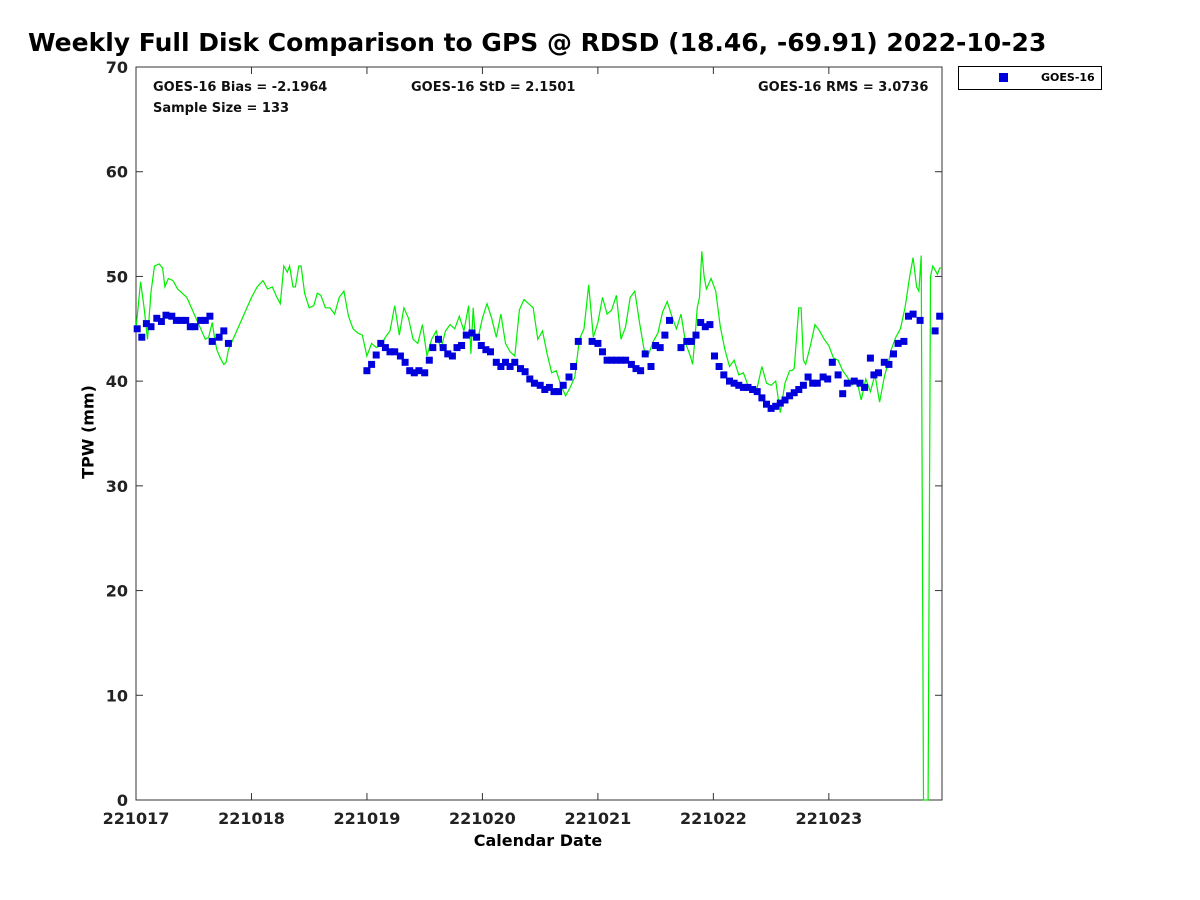 The height and width of the screenshot is (900, 1200). What do you see at coordinates (493, 87) in the screenshot?
I see `std-stat: GOES-16 StD = 2.1501` at bounding box center [493, 87].